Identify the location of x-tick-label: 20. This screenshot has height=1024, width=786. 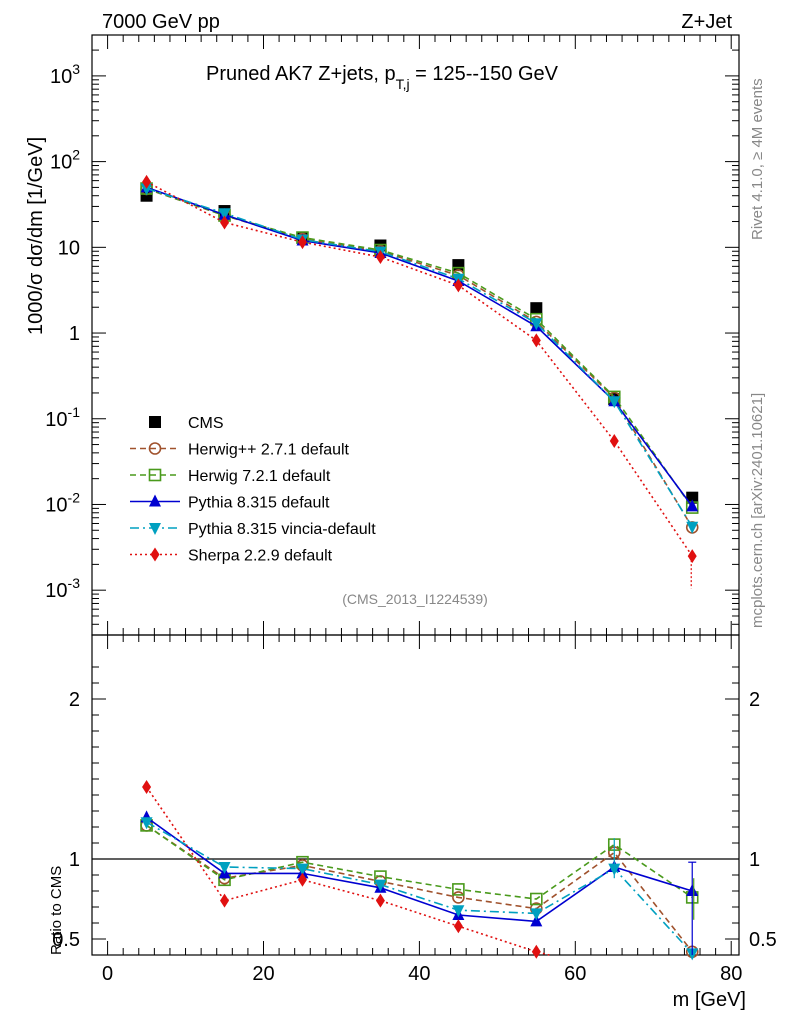
(263, 974).